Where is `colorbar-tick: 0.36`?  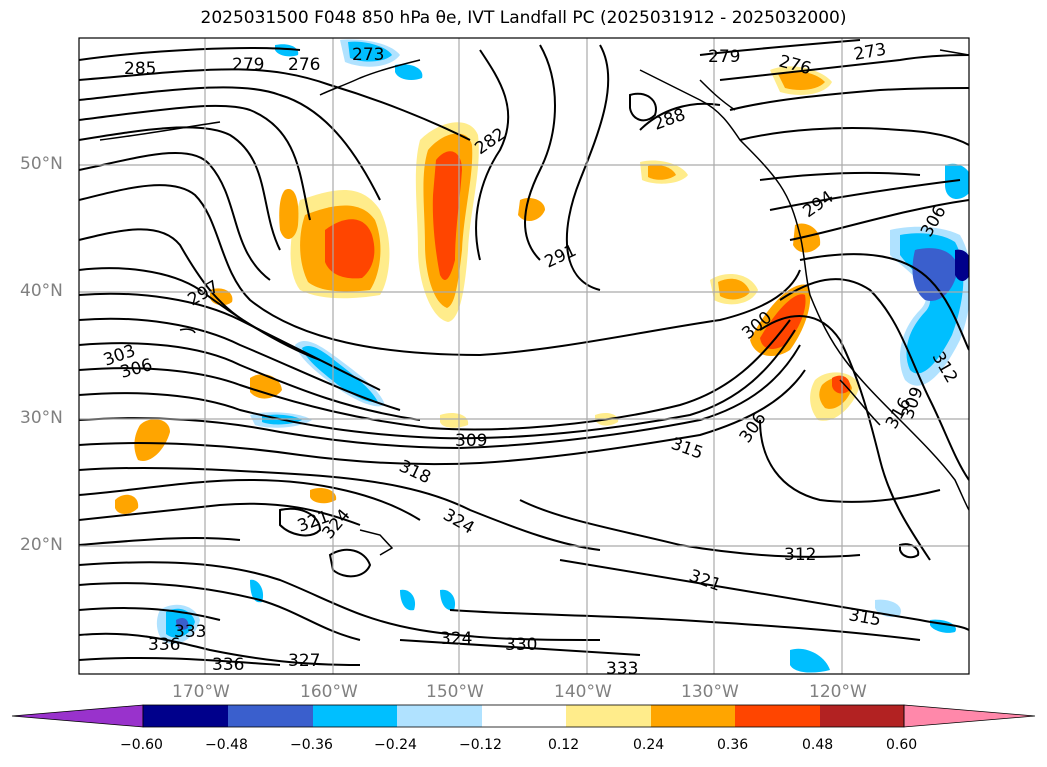
colorbar-tick: 0.36 is located at coordinates (733, 745).